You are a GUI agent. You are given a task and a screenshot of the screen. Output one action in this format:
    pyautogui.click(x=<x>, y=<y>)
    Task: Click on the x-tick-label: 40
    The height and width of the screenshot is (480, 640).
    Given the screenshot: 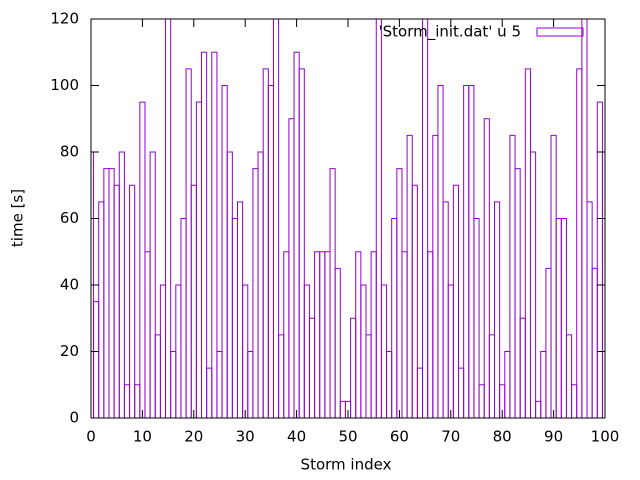 What is the action you would take?
    pyautogui.click(x=296, y=437)
    